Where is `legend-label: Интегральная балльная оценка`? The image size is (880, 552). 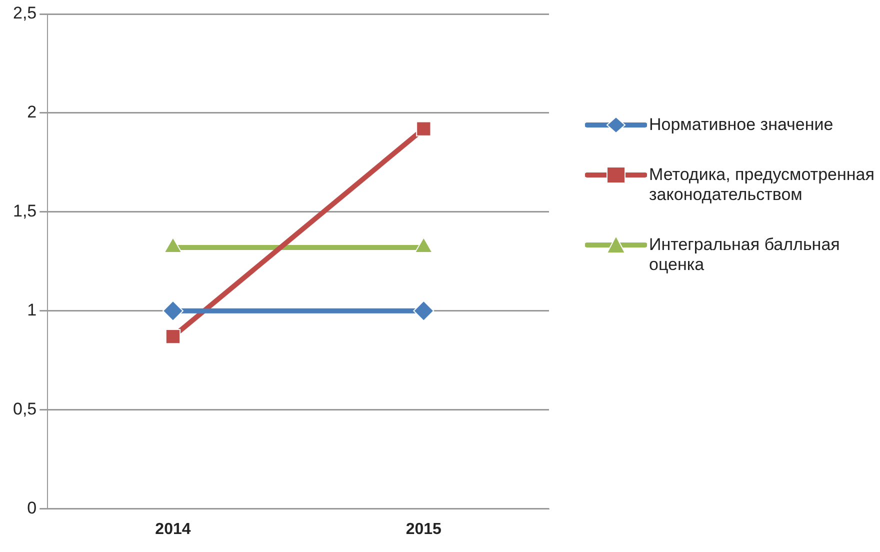
legend-label: Интегральная балльная оценка is located at coordinates (745, 255).